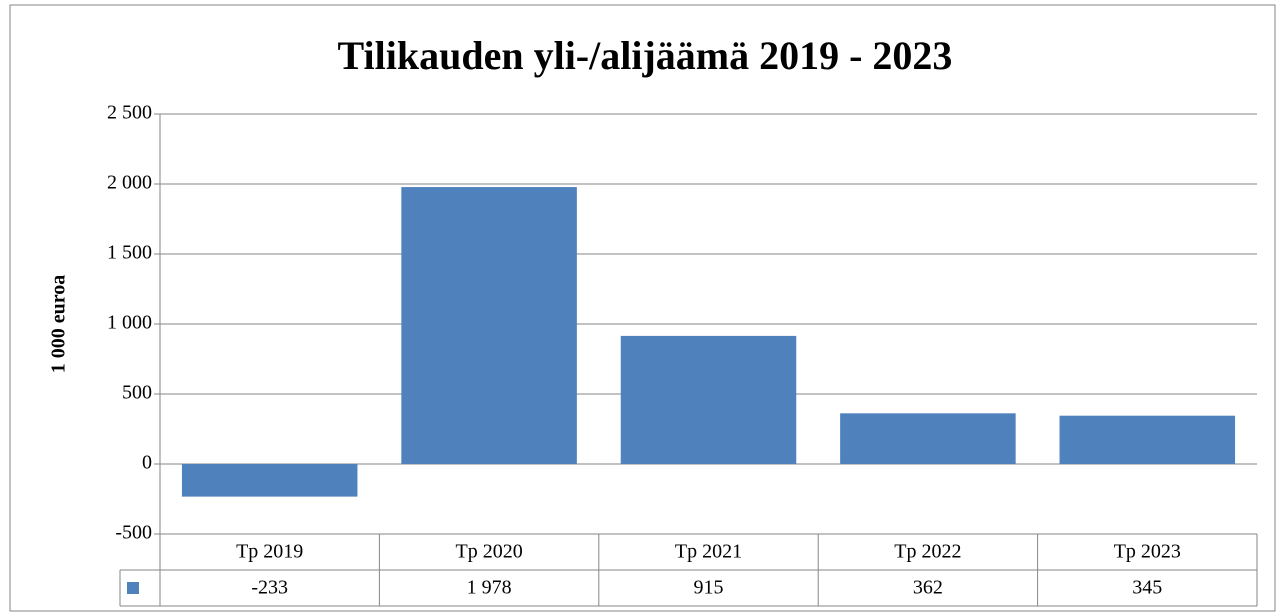 This screenshot has height=616, width=1286. I want to click on x-tick-label: Tp 2023, so click(1147, 552).